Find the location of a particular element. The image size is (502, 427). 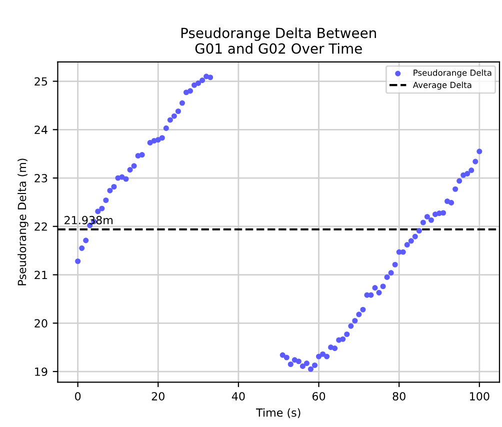

y-tick-label: 21 is located at coordinates (40, 274).